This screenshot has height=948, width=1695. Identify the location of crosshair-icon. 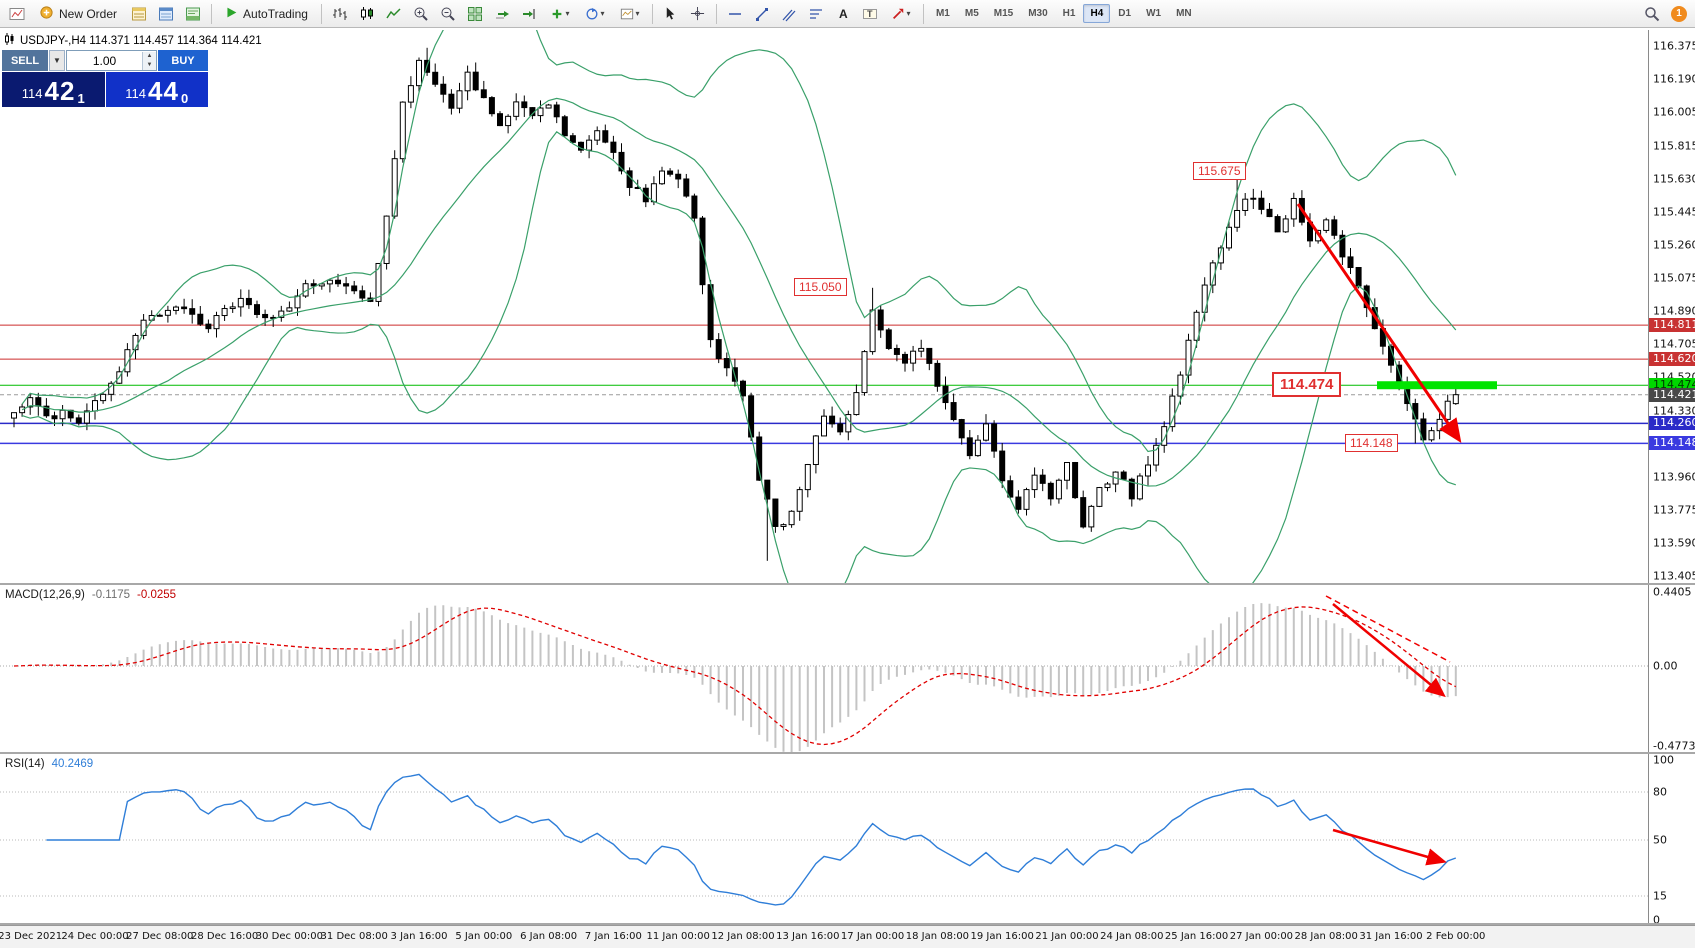
(698, 14).